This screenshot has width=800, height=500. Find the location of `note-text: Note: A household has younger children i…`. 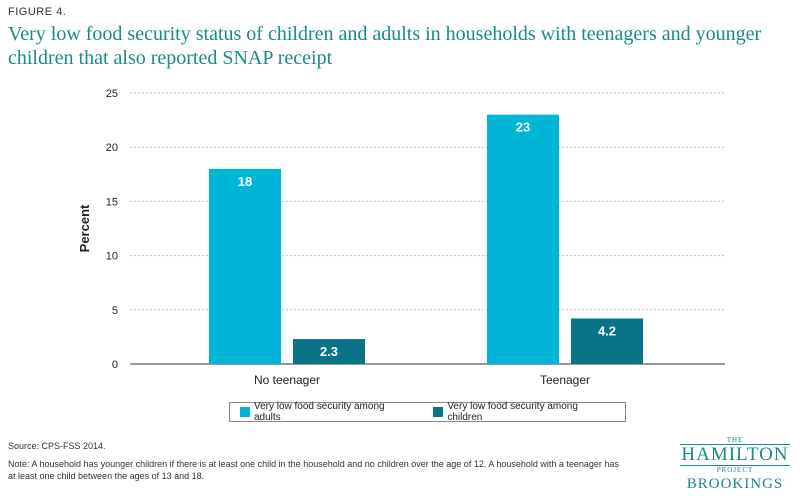

note-text: Note: A household has younger children i… is located at coordinates (313, 470).